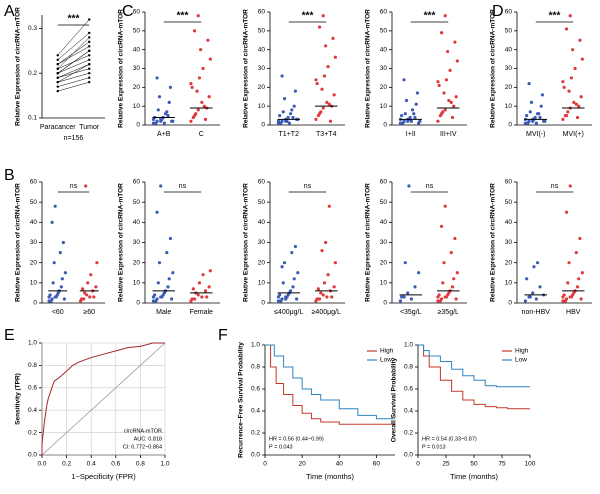 The height and width of the screenshot is (494, 600). What do you see at coordinates (573, 312) in the screenshot?
I see `x-tick-label: HBV` at bounding box center [573, 312].